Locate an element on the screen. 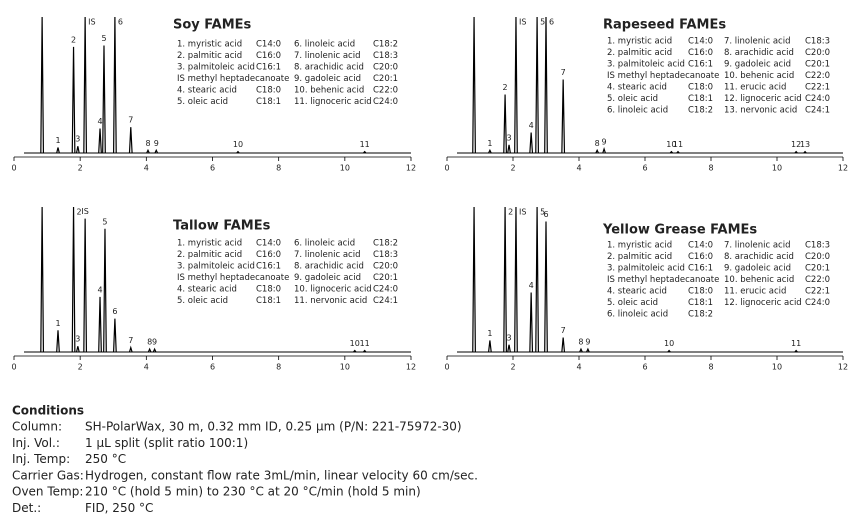 The width and height of the screenshot is (866, 520). compound-formula: C18:2 is located at coordinates (385, 244).